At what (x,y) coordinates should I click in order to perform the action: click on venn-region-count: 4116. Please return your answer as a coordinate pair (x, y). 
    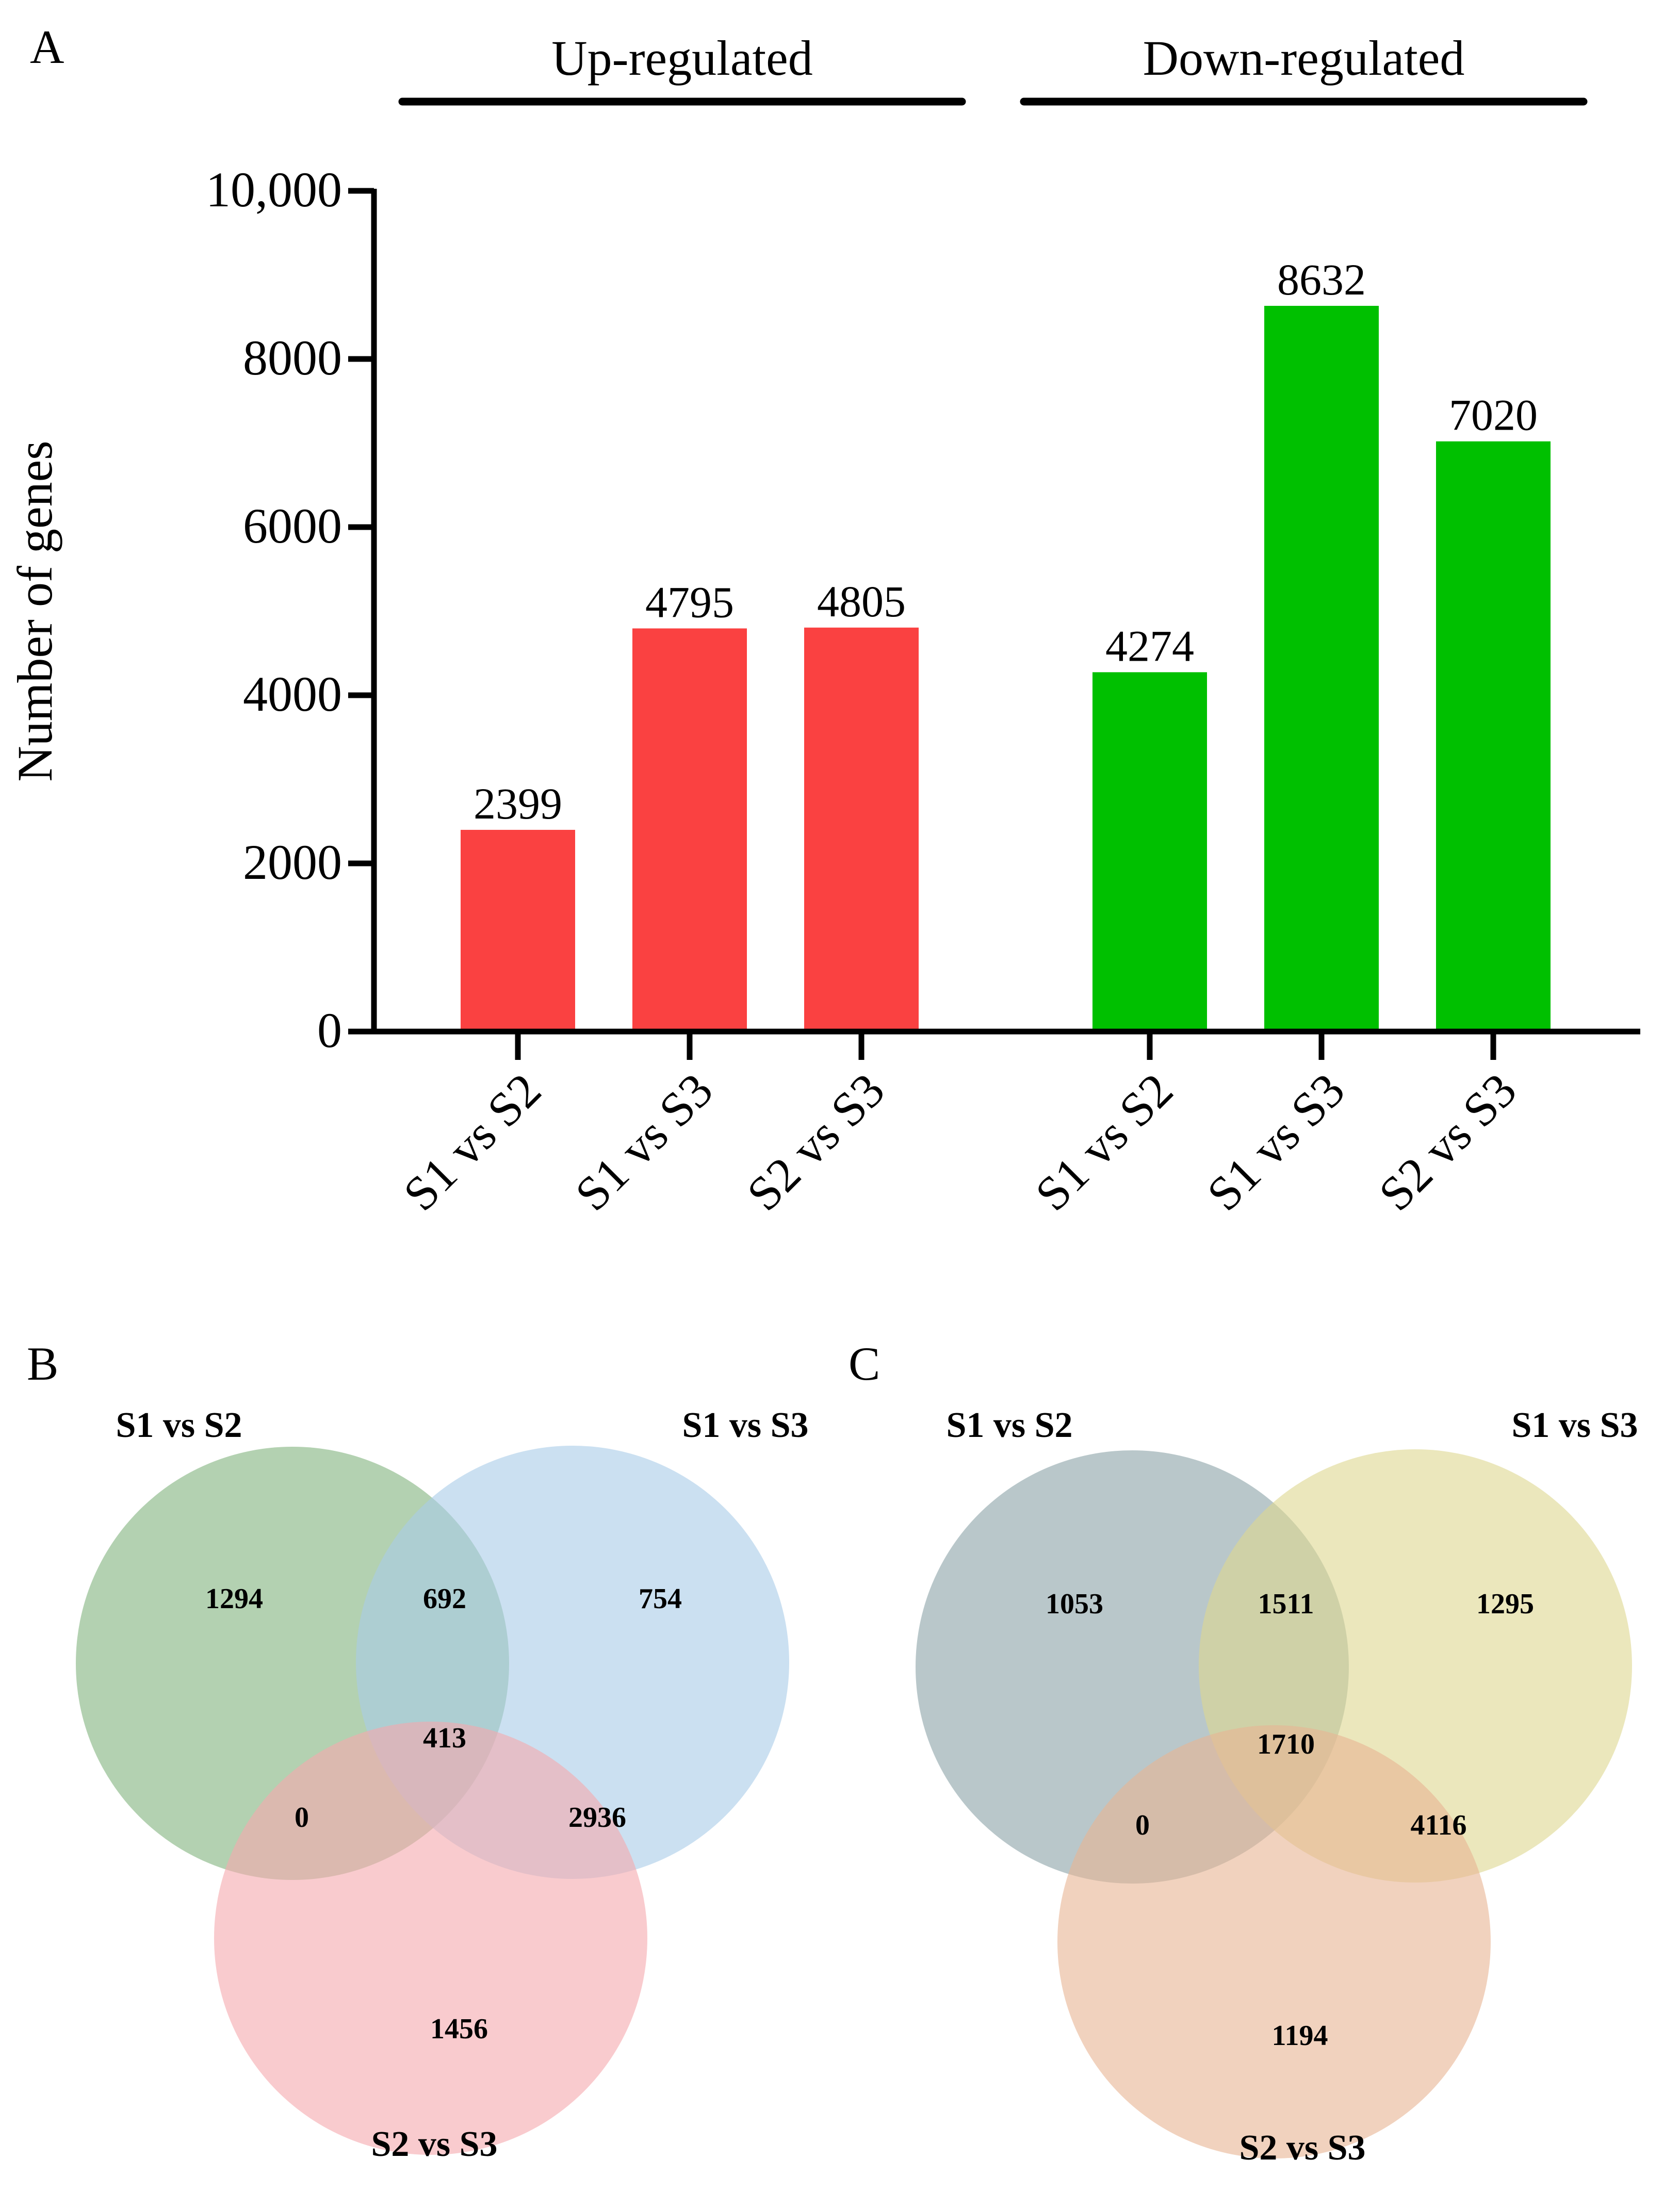
    Looking at the image, I should click on (1439, 1825).